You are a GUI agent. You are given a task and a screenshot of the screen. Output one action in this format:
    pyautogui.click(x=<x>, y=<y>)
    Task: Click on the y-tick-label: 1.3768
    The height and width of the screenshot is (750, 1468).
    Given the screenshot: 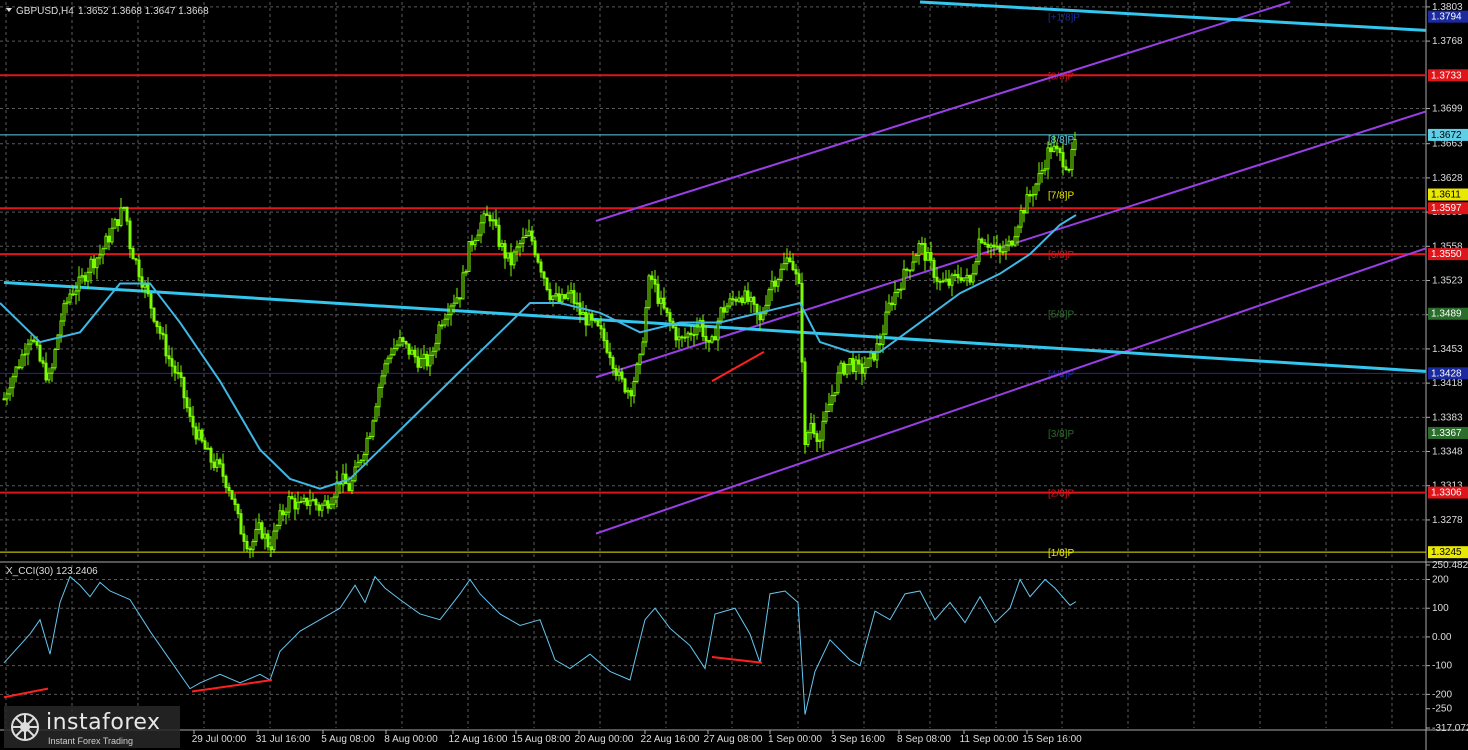 What is the action you would take?
    pyautogui.click(x=1447, y=41)
    